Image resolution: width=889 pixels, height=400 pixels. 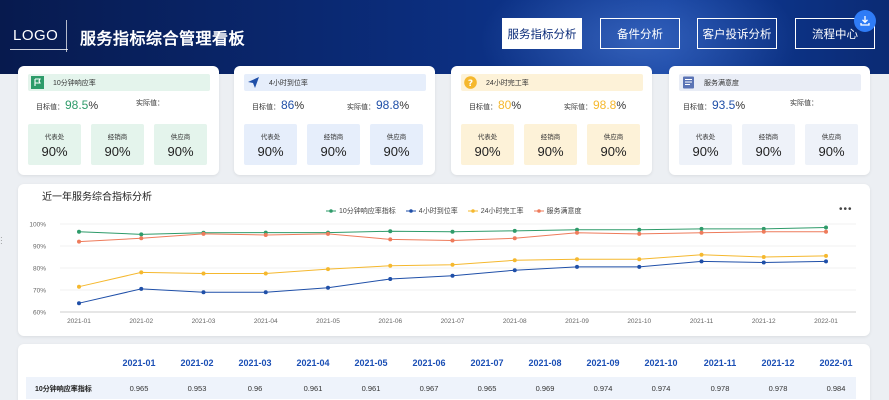 I want to click on card-header: ? 24小时完工率, so click(x=552, y=82).